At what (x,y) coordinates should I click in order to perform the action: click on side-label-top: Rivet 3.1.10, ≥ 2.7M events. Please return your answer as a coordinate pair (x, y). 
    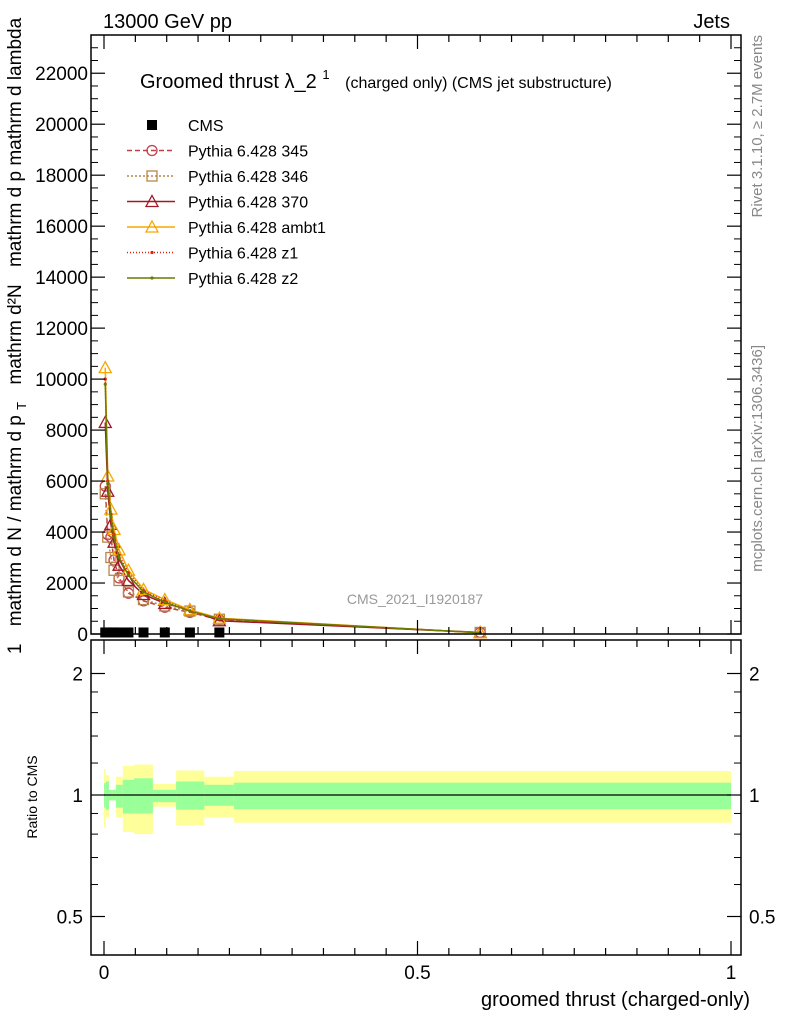
    Looking at the image, I should click on (757, 126).